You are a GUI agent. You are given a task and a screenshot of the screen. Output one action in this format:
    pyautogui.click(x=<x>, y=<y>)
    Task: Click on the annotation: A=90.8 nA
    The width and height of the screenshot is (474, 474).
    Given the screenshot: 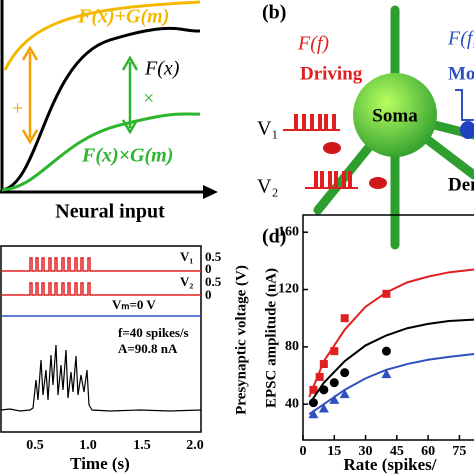 What is the action you would take?
    pyautogui.click(x=148, y=348)
    